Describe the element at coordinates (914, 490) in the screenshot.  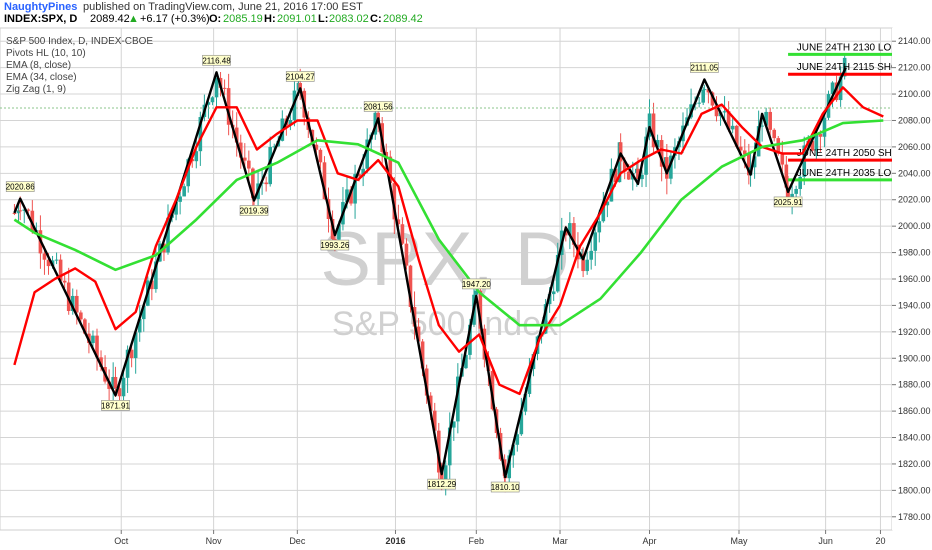
I see `y-tick-label: 1800.00` at that location.